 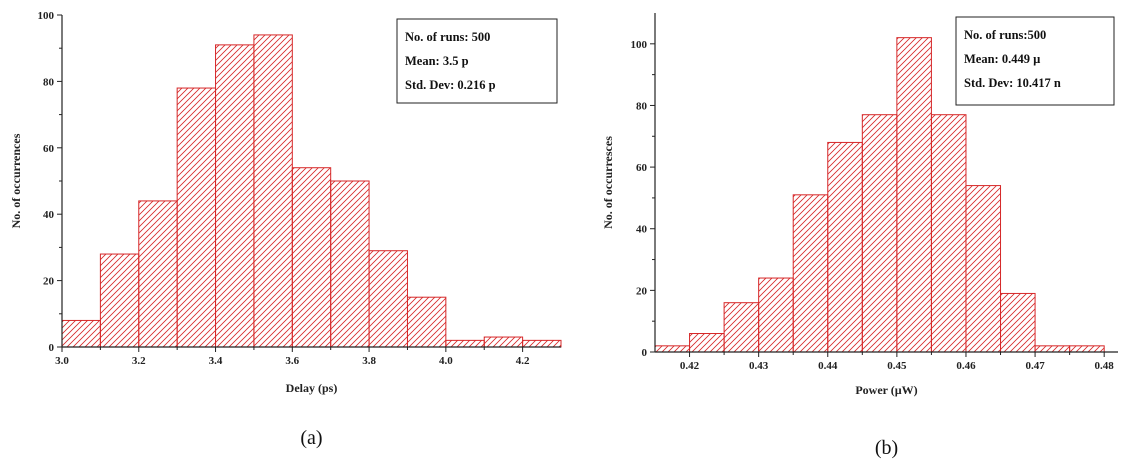 I want to click on stats-line: Std. Dev: 10.417 n, so click(x=1012, y=83).